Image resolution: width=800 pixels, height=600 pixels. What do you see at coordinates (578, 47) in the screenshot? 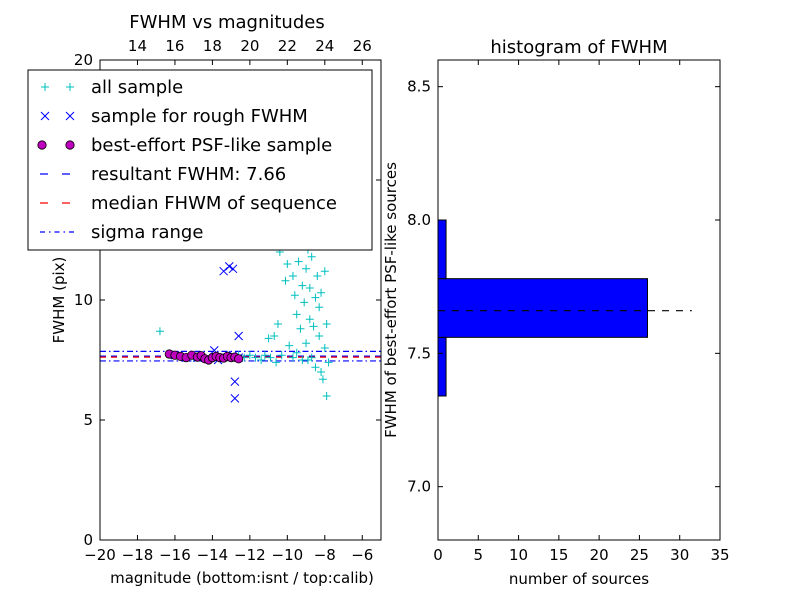
I see `right-chart-title: histogram of FWHM` at bounding box center [578, 47].